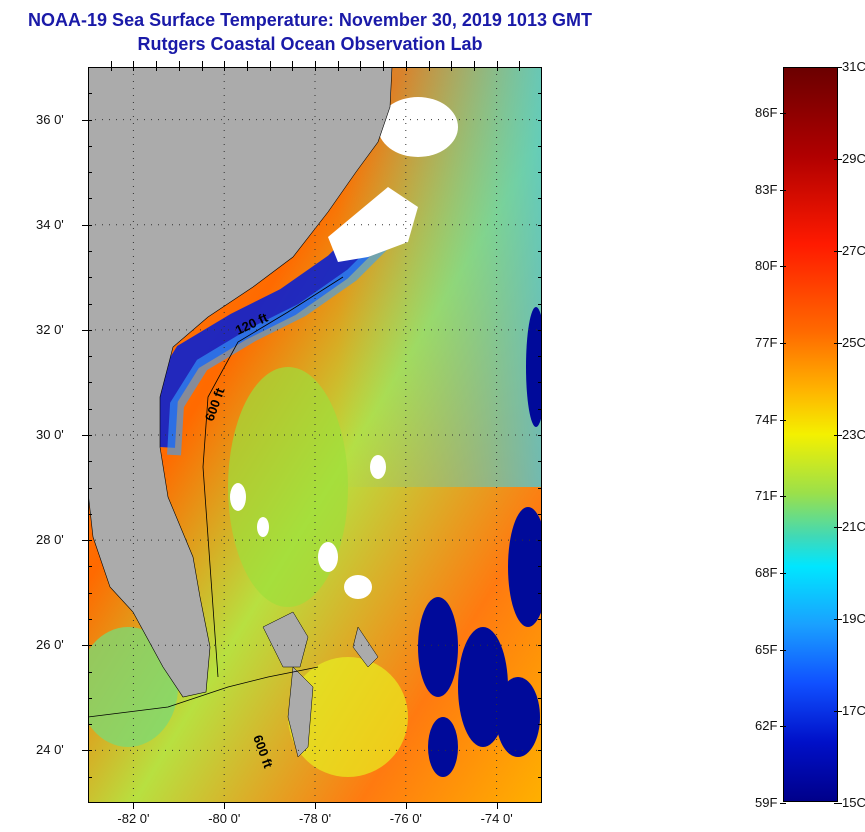 Image resolution: width=865 pixels, height=832 pixels. What do you see at coordinates (853, 710) in the screenshot?
I see `celsius-label: 17C` at bounding box center [853, 710].